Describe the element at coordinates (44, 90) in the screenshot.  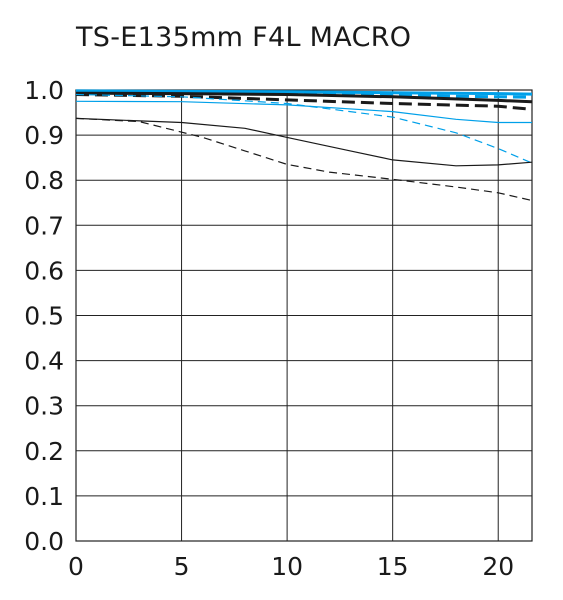
I see `y-tick-label: 1.0` at that location.